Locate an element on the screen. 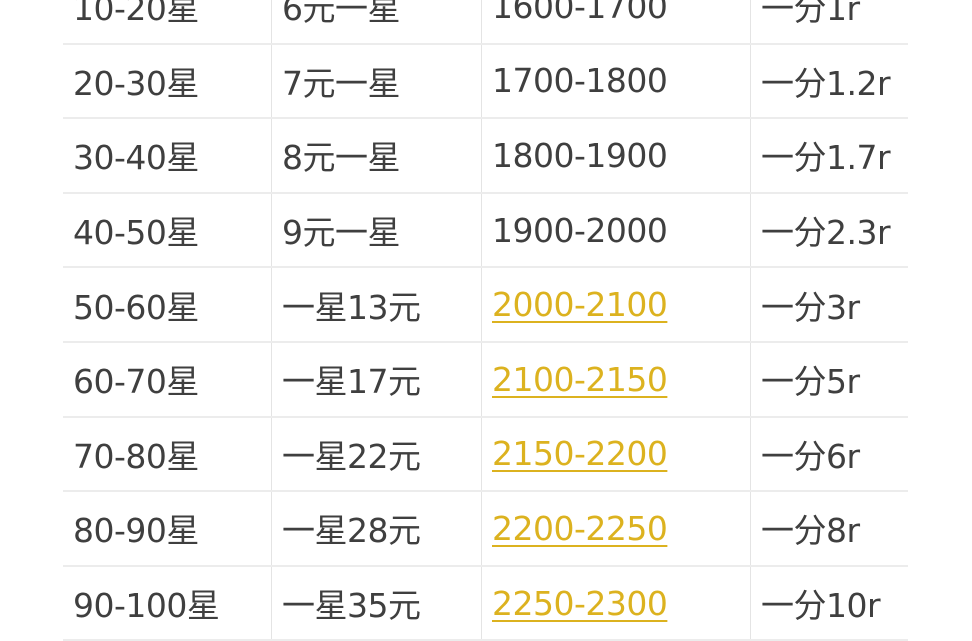  cell-per-point: 一分2.3r is located at coordinates (829, 230).